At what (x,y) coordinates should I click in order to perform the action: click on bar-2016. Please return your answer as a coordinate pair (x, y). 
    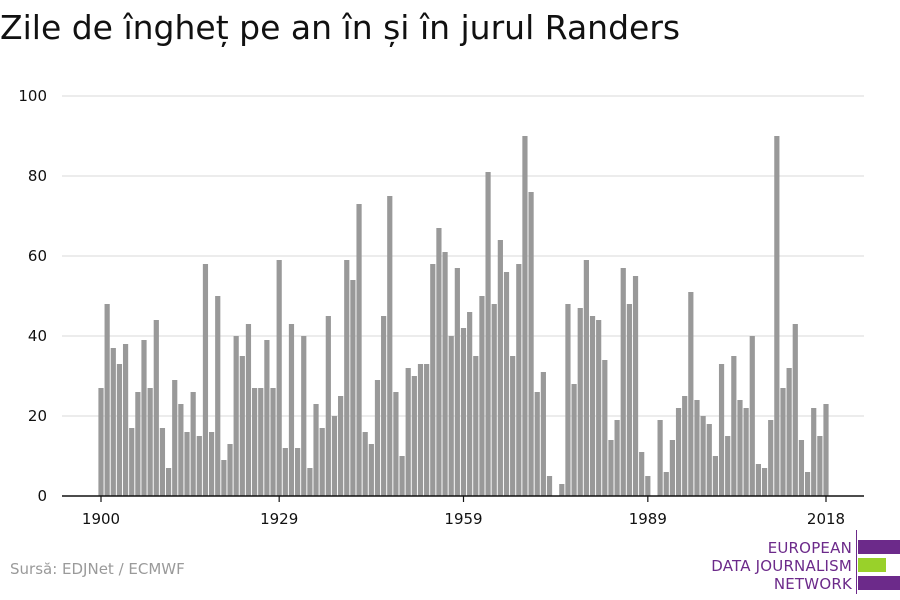
    Looking at the image, I should click on (814, 452).